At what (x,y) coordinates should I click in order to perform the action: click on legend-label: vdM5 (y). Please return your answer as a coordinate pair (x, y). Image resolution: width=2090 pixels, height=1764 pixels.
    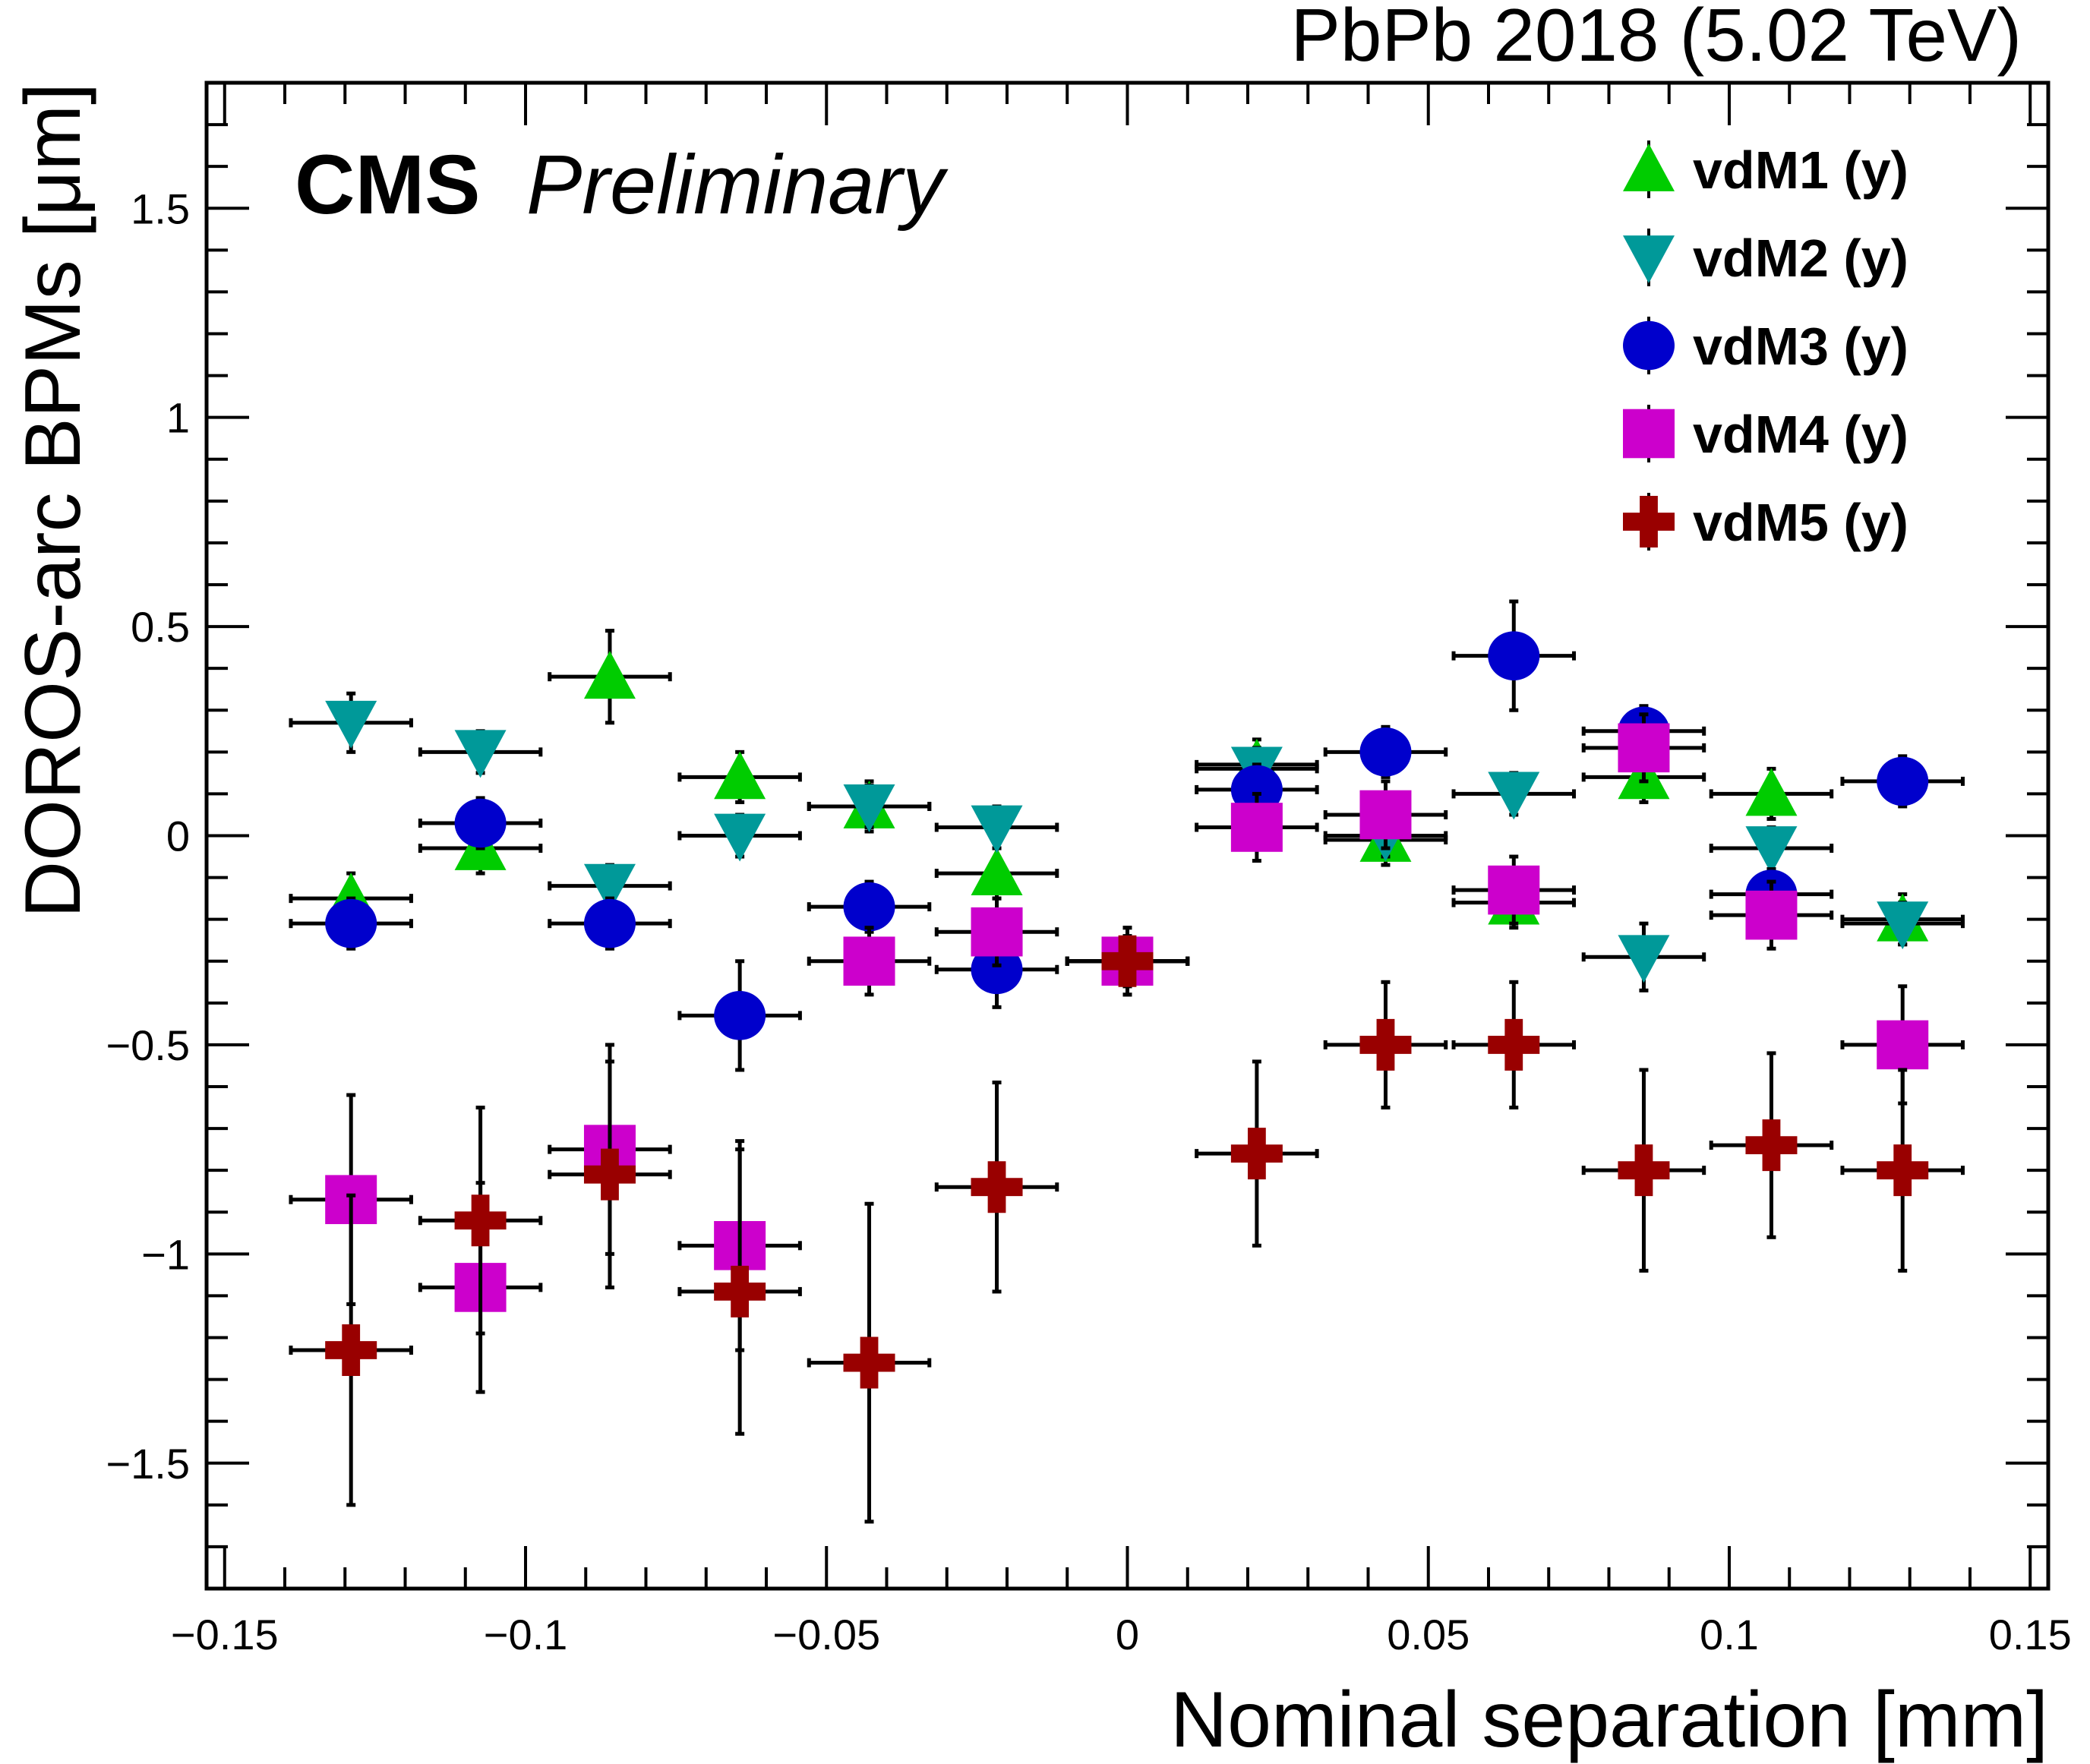
    Looking at the image, I should click on (1800, 522).